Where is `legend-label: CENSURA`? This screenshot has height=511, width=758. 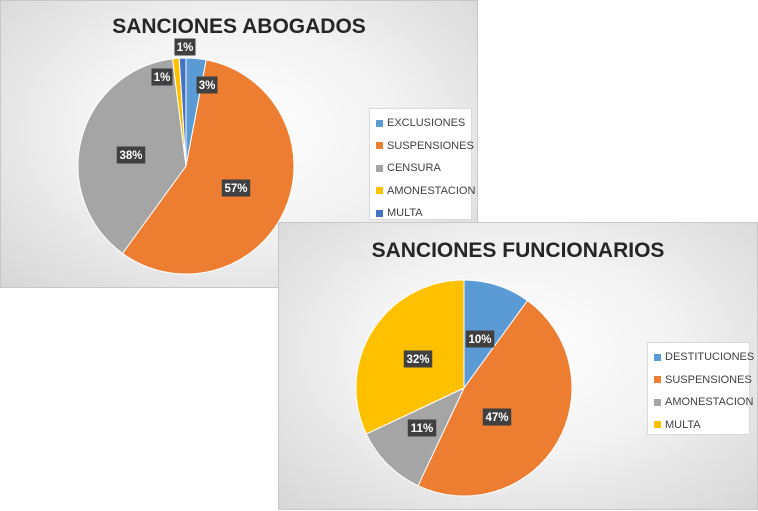 legend-label: CENSURA is located at coordinates (414, 168).